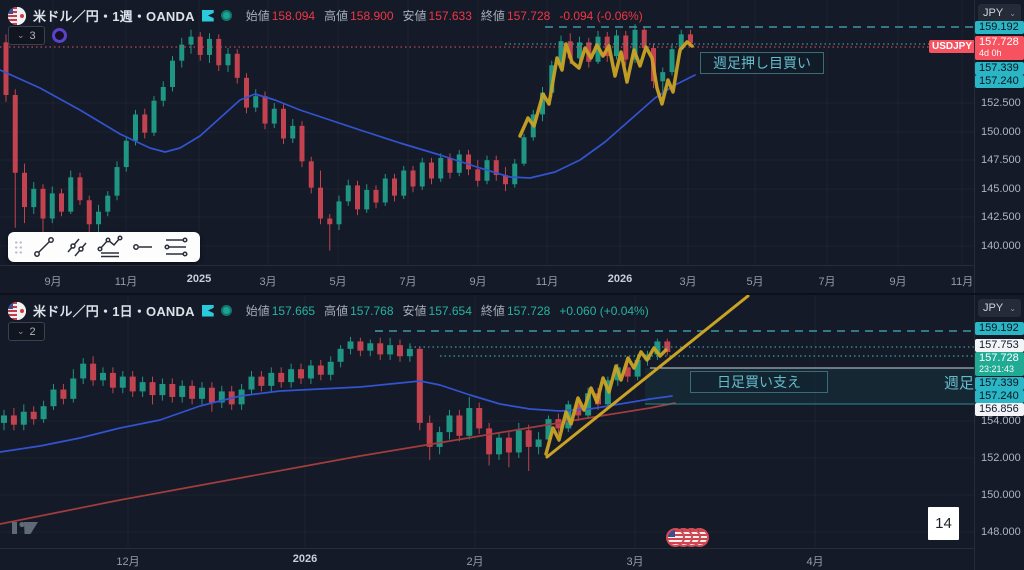 The height and width of the screenshot is (570, 1024). What do you see at coordinates (762, 63) in the screenshot?
I see `weekly-note-label: 週足押し目買い` at bounding box center [762, 63].